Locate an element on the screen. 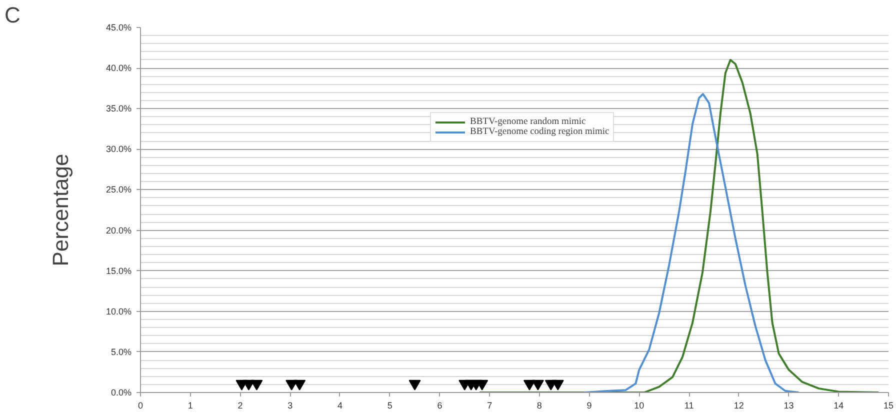 The width and height of the screenshot is (896, 418). y-tick-label: 25.0% is located at coordinates (119, 189).